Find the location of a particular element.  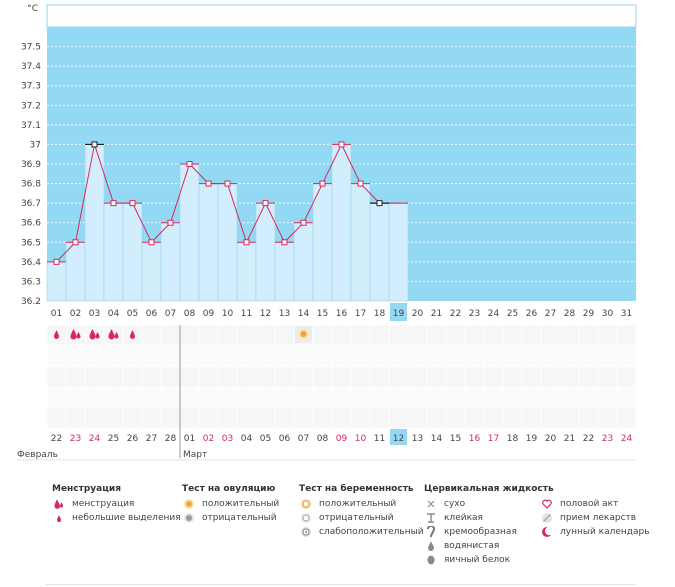

calendar-date: 16 is located at coordinates (475, 439).